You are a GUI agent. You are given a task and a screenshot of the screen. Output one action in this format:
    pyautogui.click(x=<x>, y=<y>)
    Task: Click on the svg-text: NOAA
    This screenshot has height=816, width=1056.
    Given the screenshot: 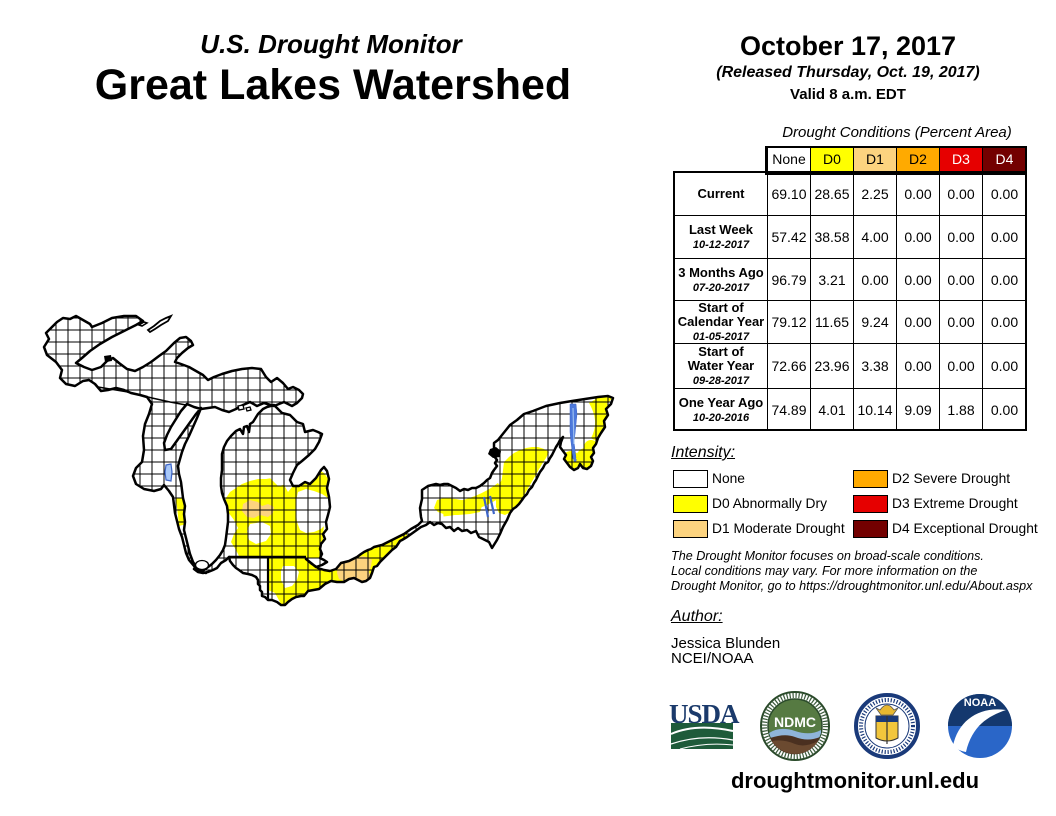 What is the action you would take?
    pyautogui.click(x=980, y=703)
    